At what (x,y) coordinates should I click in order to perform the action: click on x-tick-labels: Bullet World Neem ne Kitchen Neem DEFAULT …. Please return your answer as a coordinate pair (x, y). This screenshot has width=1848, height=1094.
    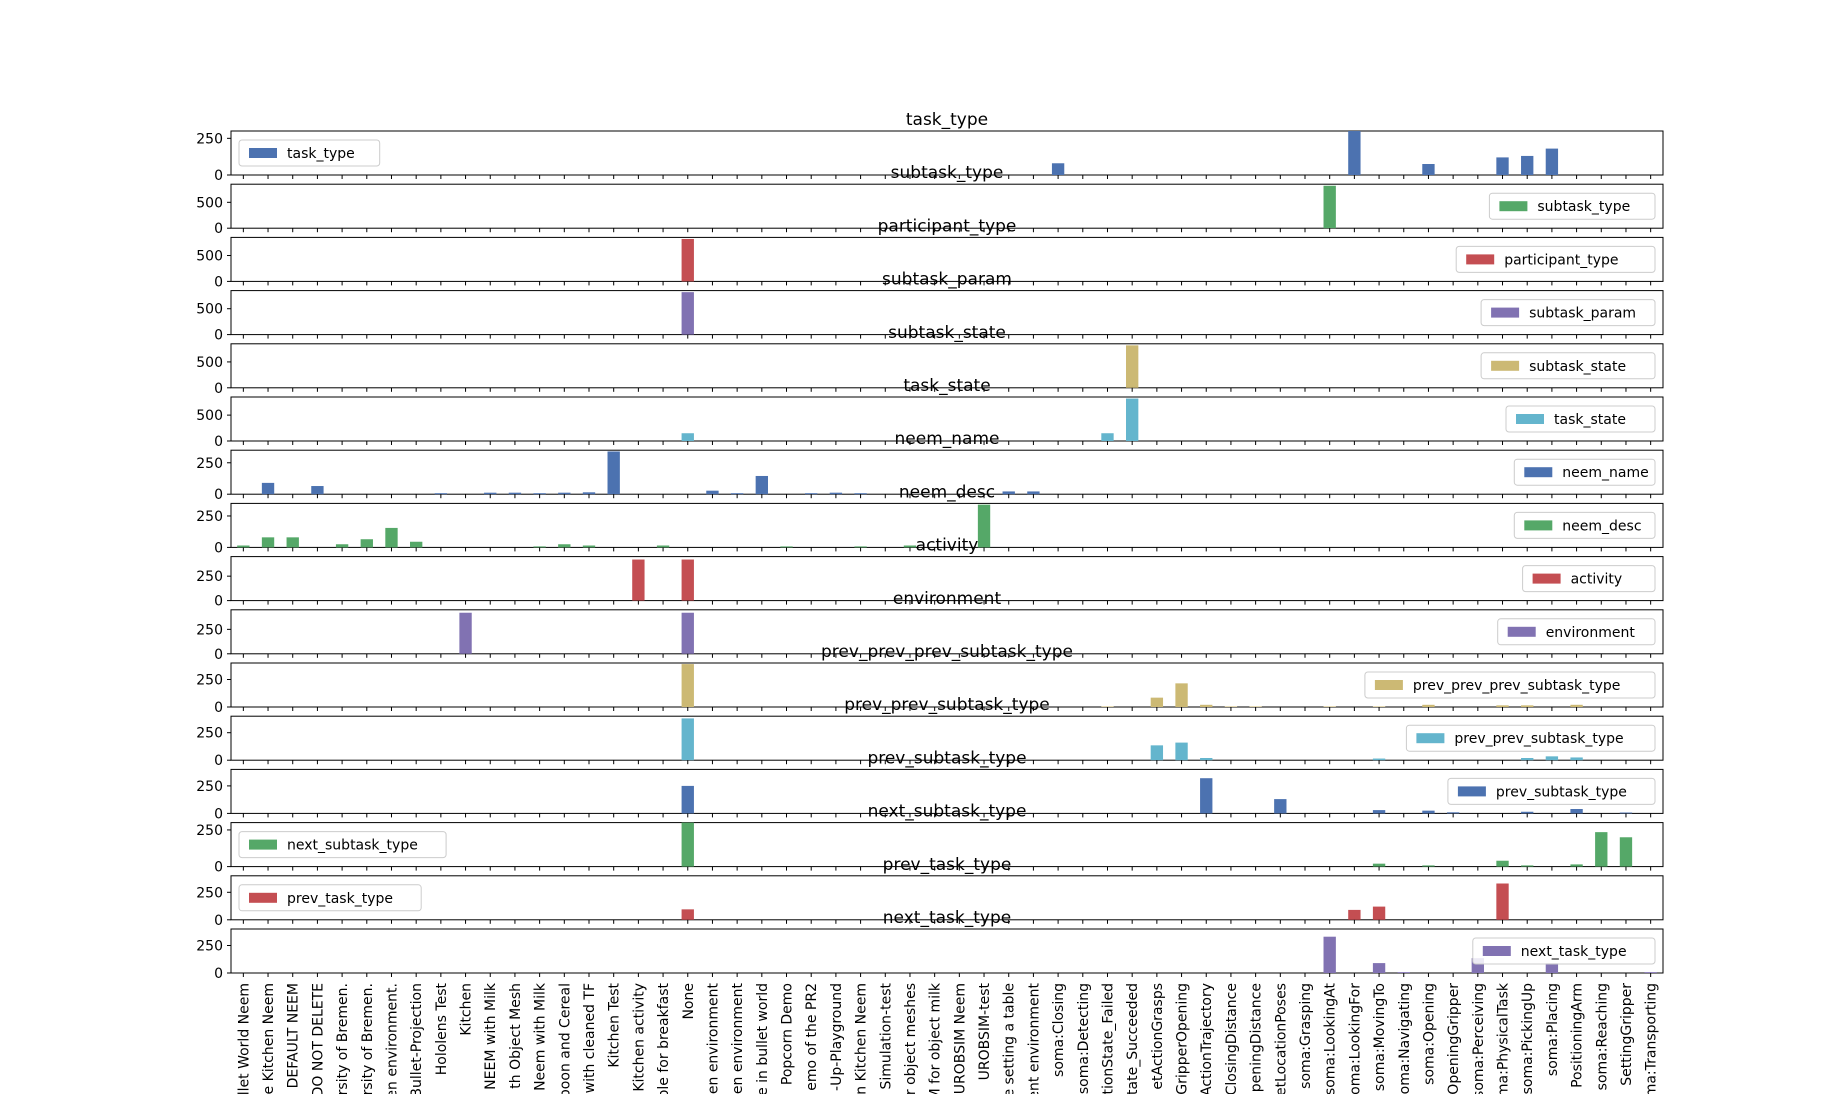
    Looking at the image, I should click on (947, 1038).